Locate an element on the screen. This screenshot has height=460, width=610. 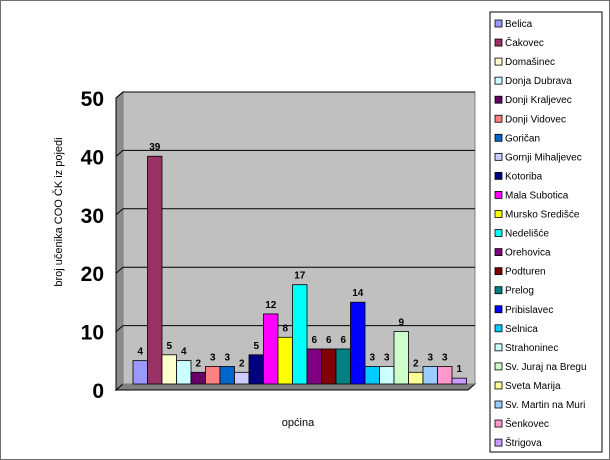
legend-entry: Selnica is located at coordinates (521, 329).